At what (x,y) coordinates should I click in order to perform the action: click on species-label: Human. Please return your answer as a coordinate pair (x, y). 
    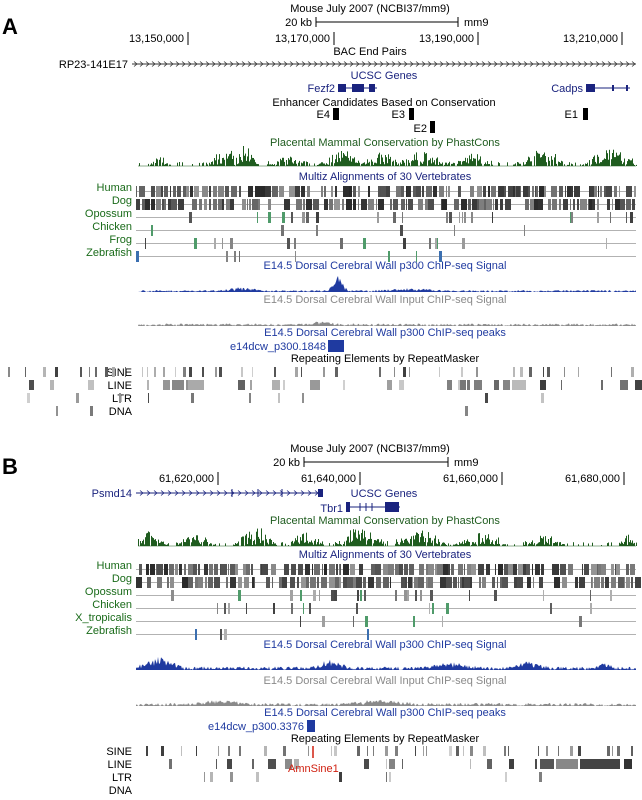
    Looking at the image, I should click on (114, 188).